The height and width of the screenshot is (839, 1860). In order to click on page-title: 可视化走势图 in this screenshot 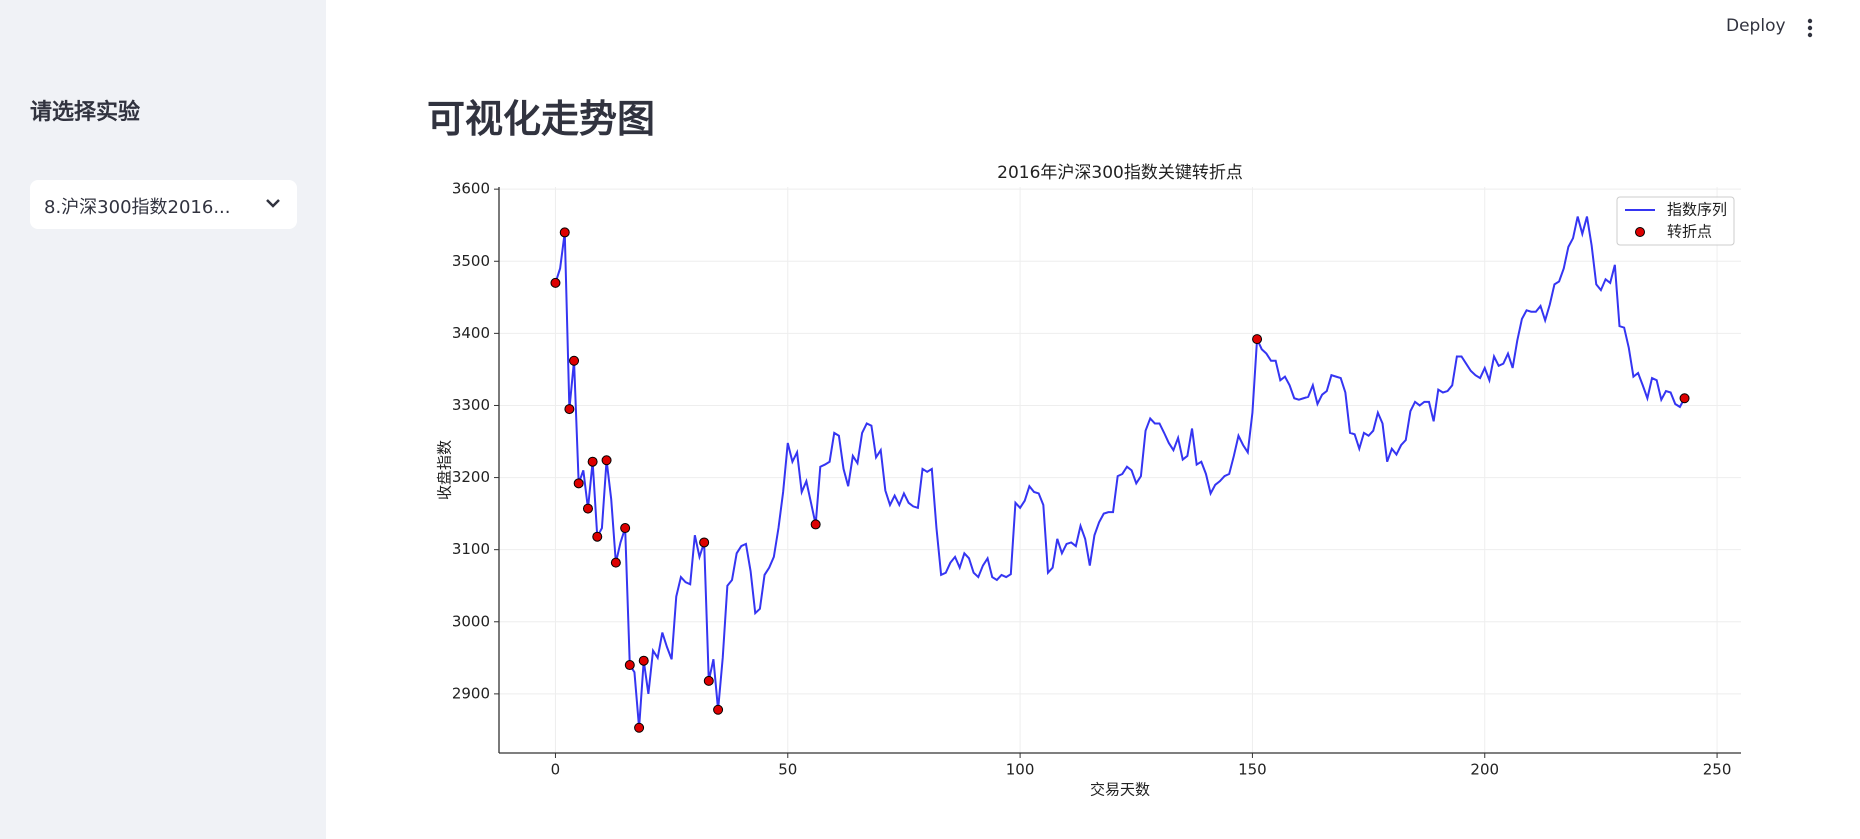, I will do `click(541, 119)`.